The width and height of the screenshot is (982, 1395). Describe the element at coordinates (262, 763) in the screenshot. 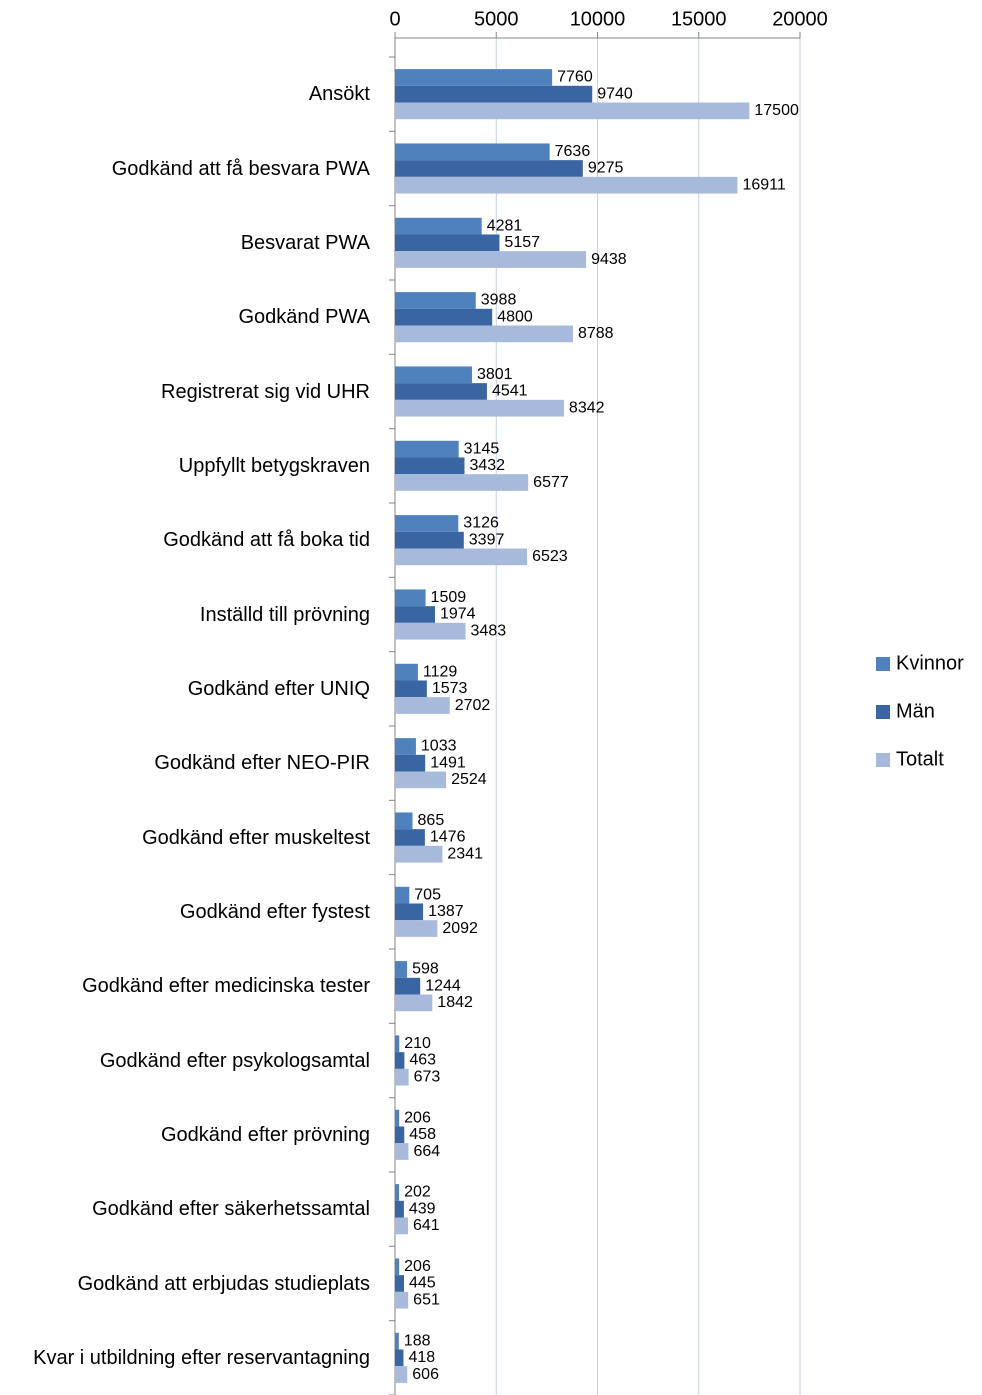

I see `category-text: Godkänd efter NEO-PIR` at that location.